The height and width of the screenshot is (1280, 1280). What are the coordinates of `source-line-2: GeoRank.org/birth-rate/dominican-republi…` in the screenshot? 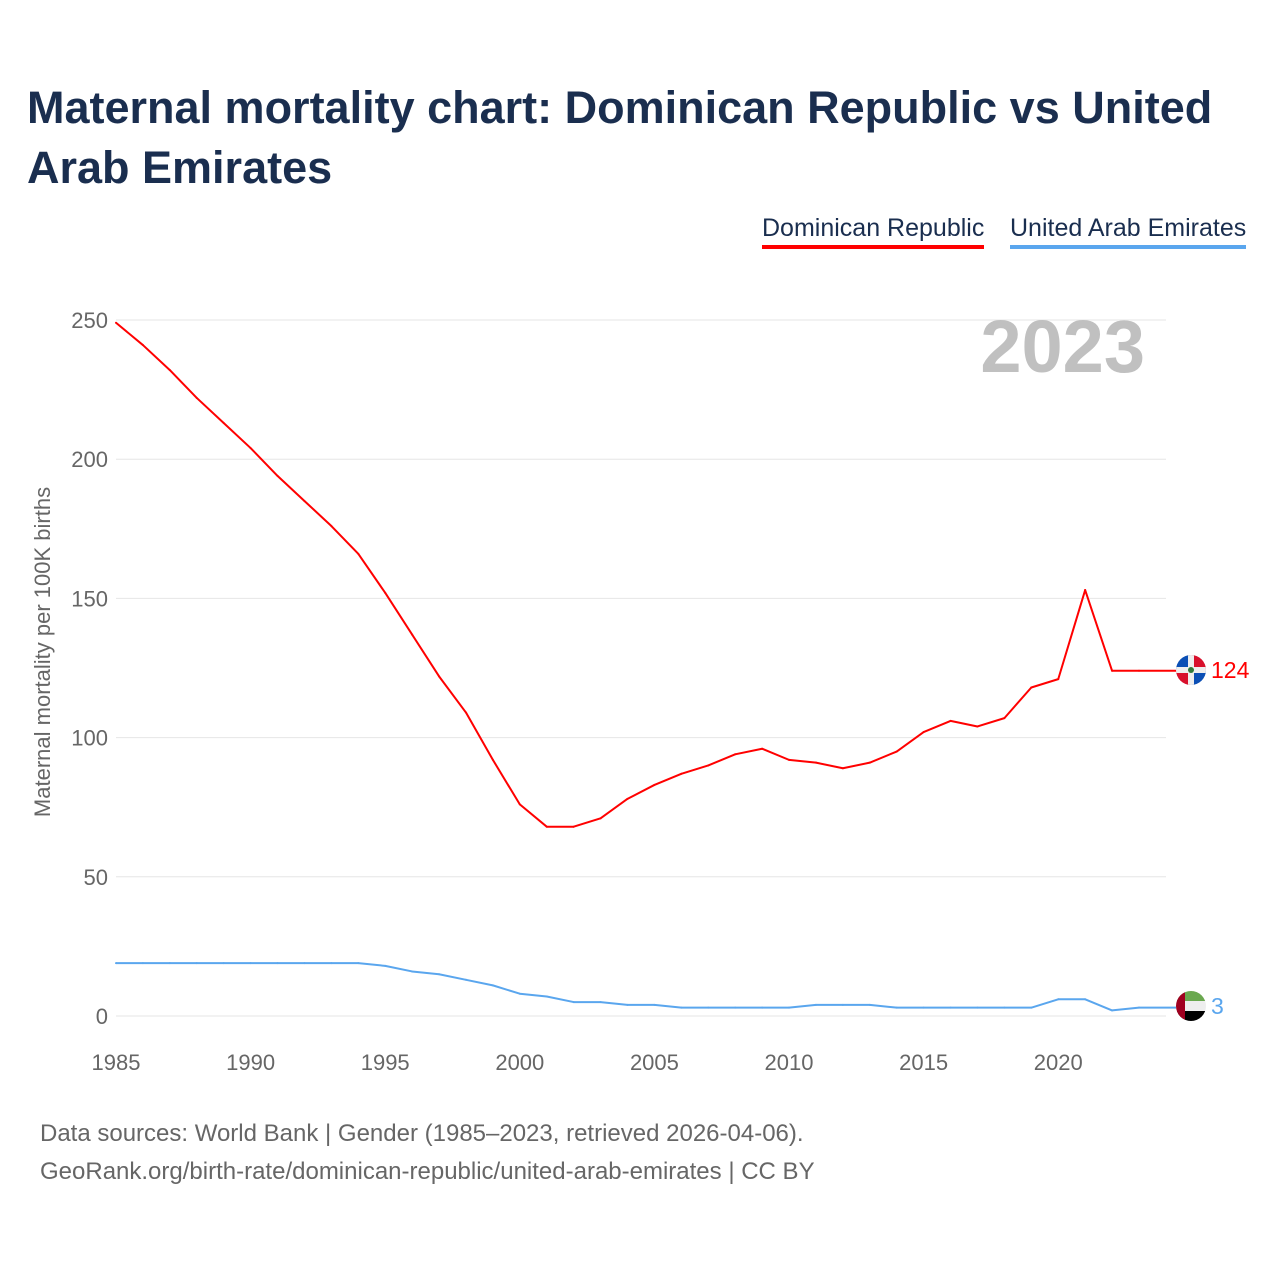 It's located at (427, 1171).